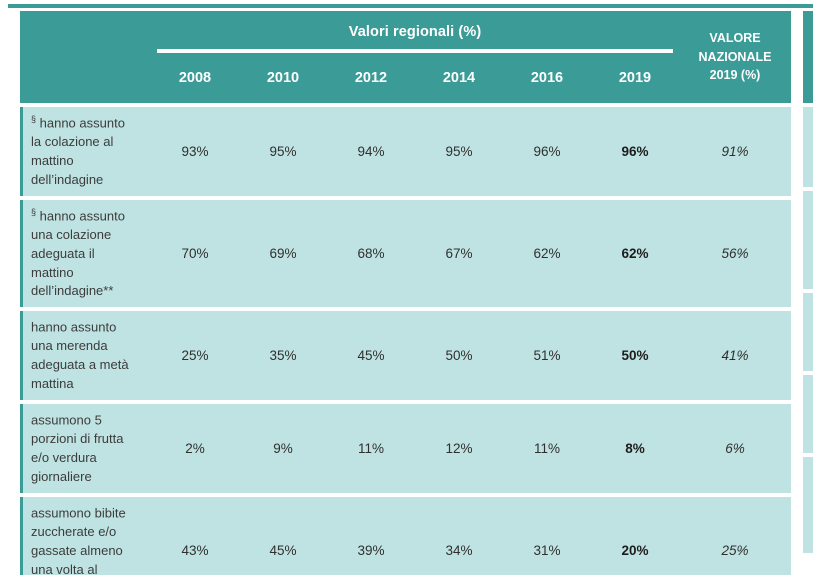 This screenshot has width=813, height=575. Describe the element at coordinates (410, 6) in the screenshot. I see `top-divider-line` at that location.